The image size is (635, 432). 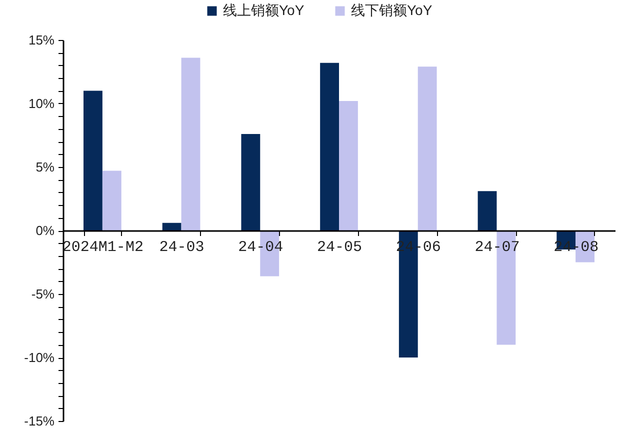 I want to click on legend-label: 线上销额YoY, so click(x=264, y=10).